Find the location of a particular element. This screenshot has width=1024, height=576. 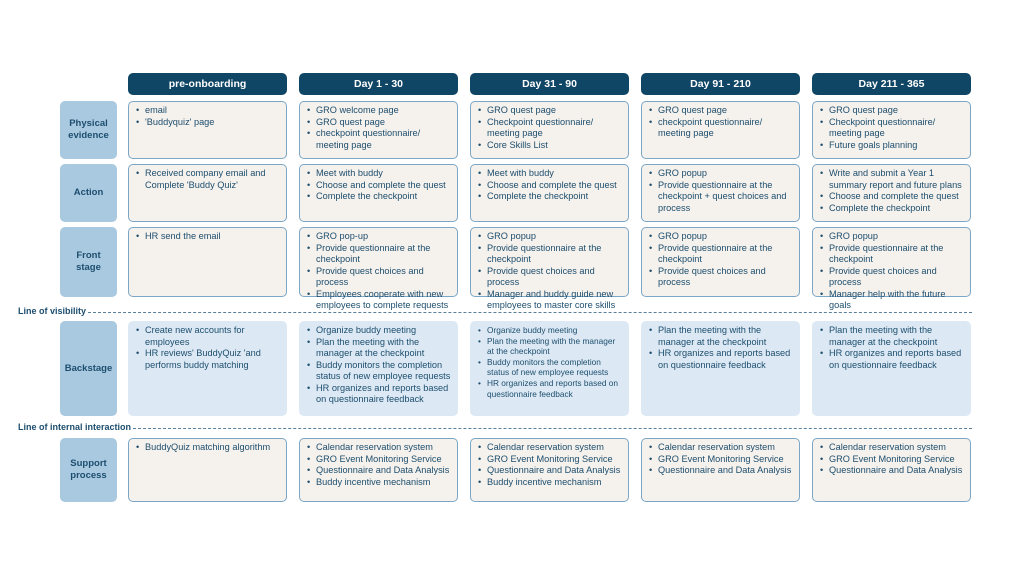

list-item: GRO welcome page is located at coordinates (380, 111).